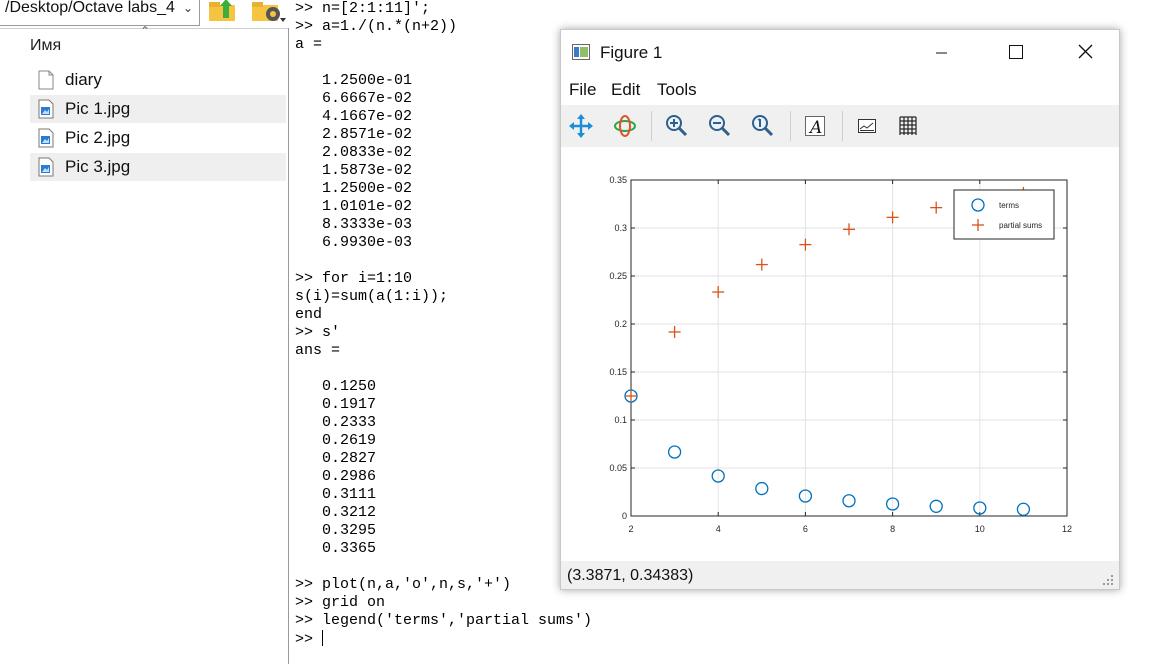 This screenshot has height=664, width=1151. What do you see at coordinates (677, 89) in the screenshot?
I see `menu-tools: Tools` at bounding box center [677, 89].